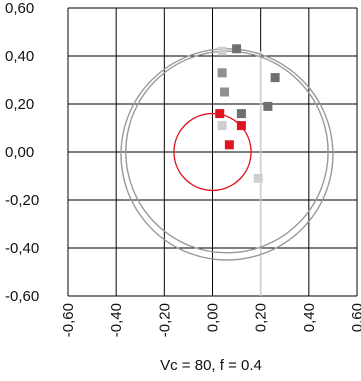 The height and width of the screenshot is (381, 361). Describe the element at coordinates (211, 365) in the screenshot. I see `chart-caption: Vc = 80, f = 0.4` at that location.